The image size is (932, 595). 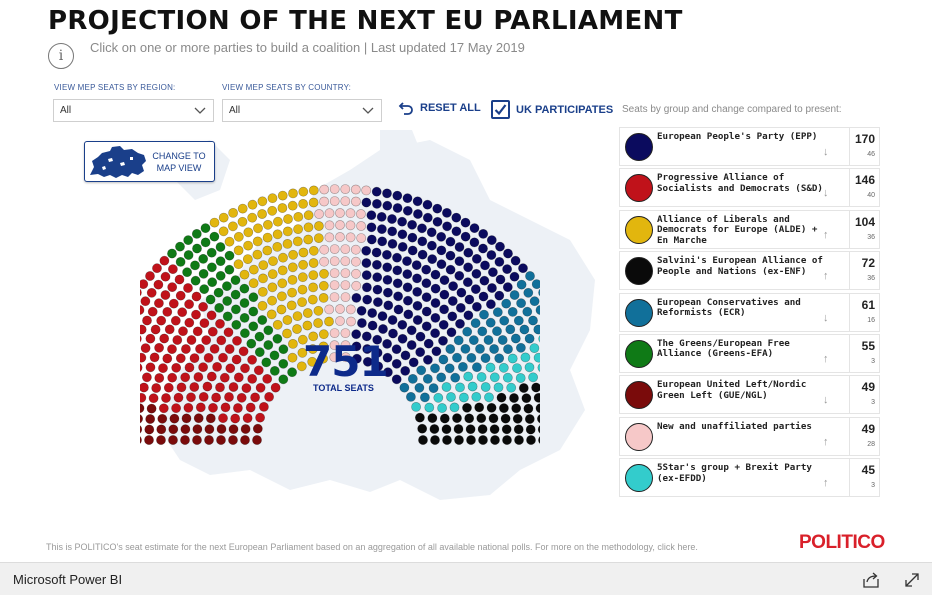 What do you see at coordinates (302, 110) in the screenshot?
I see `country-dropdown: All` at bounding box center [302, 110].